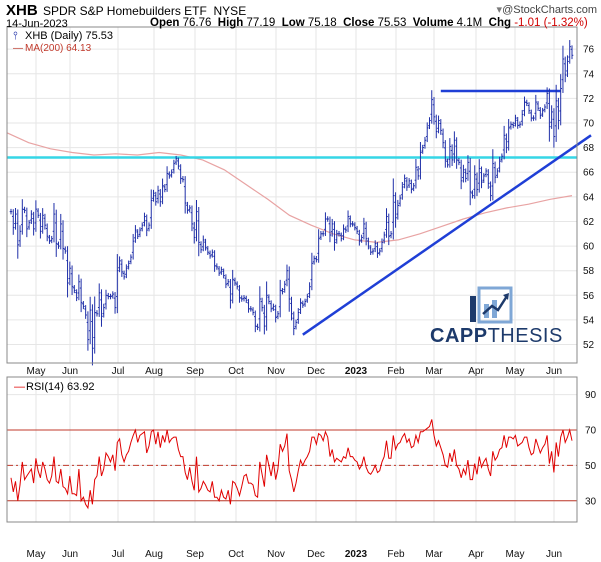 The height and width of the screenshot is (562, 601). What do you see at coordinates (589, 173) in the screenshot?
I see `price-y-tick-label: 66` at bounding box center [589, 173].